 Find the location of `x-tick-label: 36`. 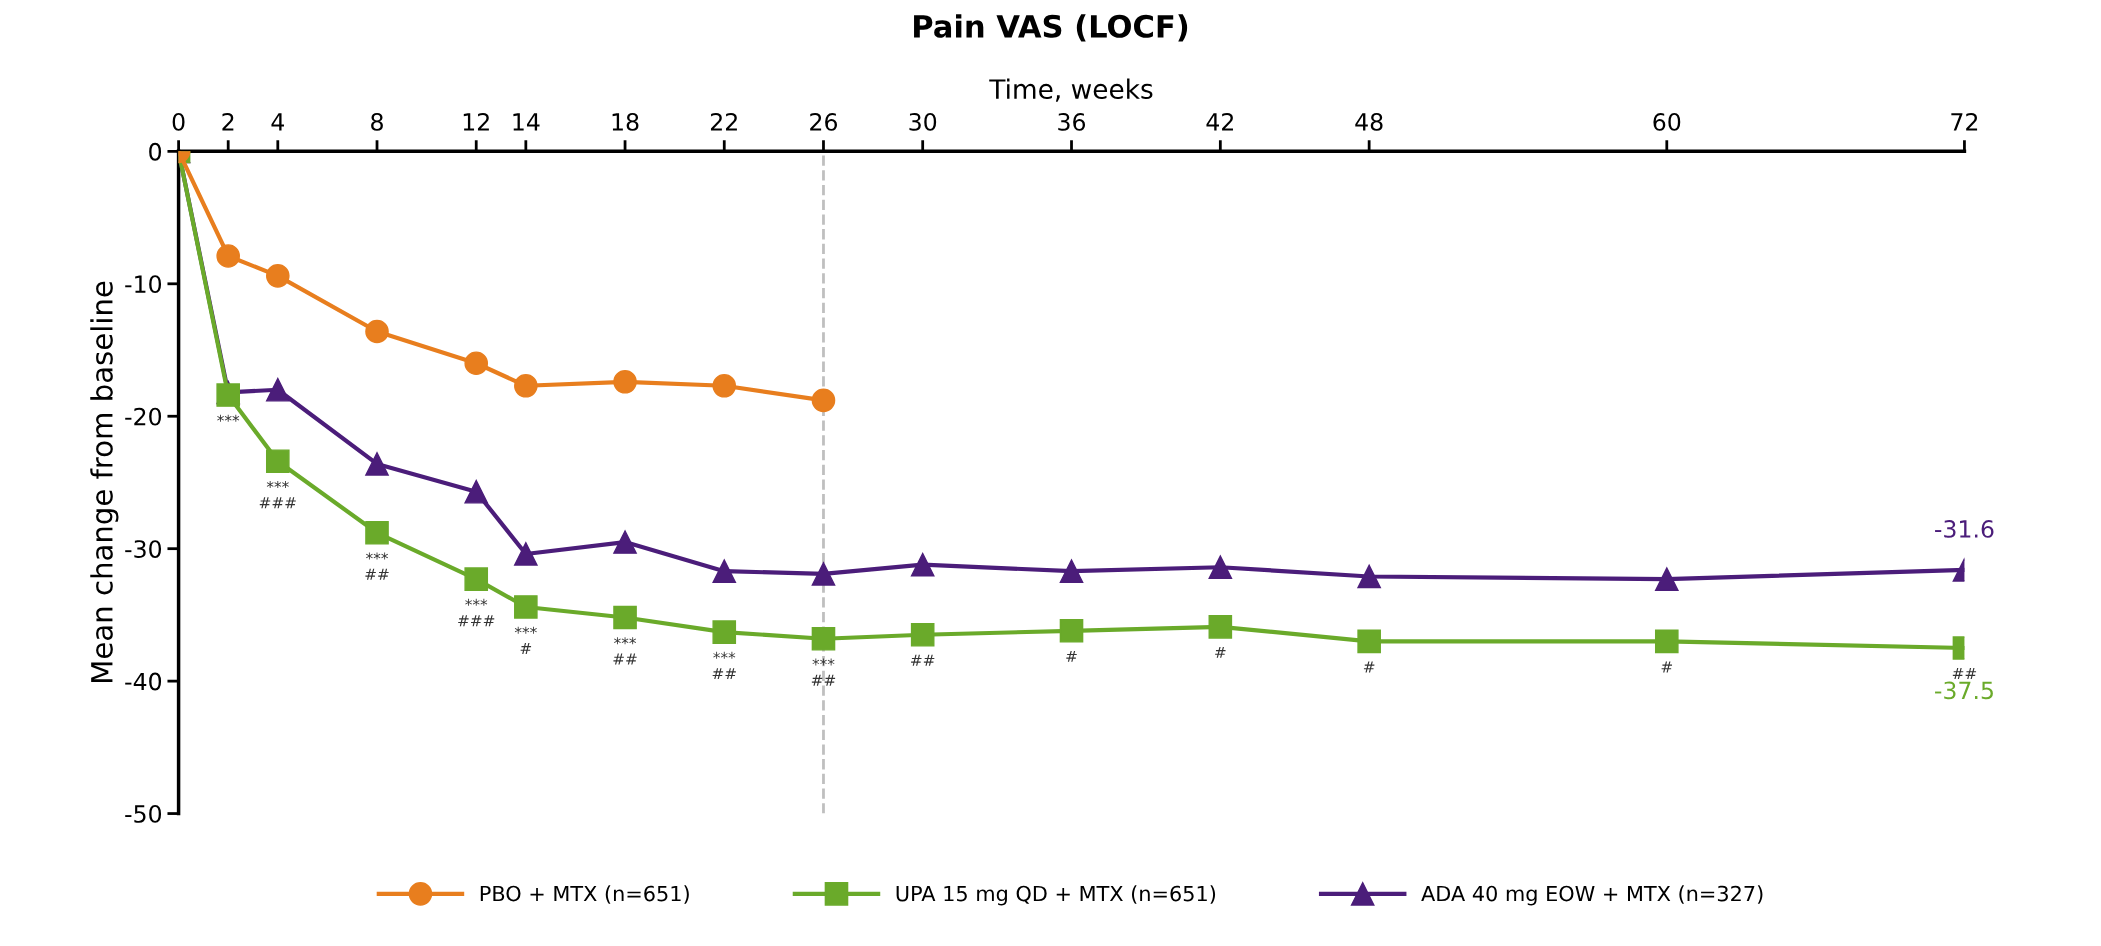

x-tick-label: 36 is located at coordinates (1072, 121).